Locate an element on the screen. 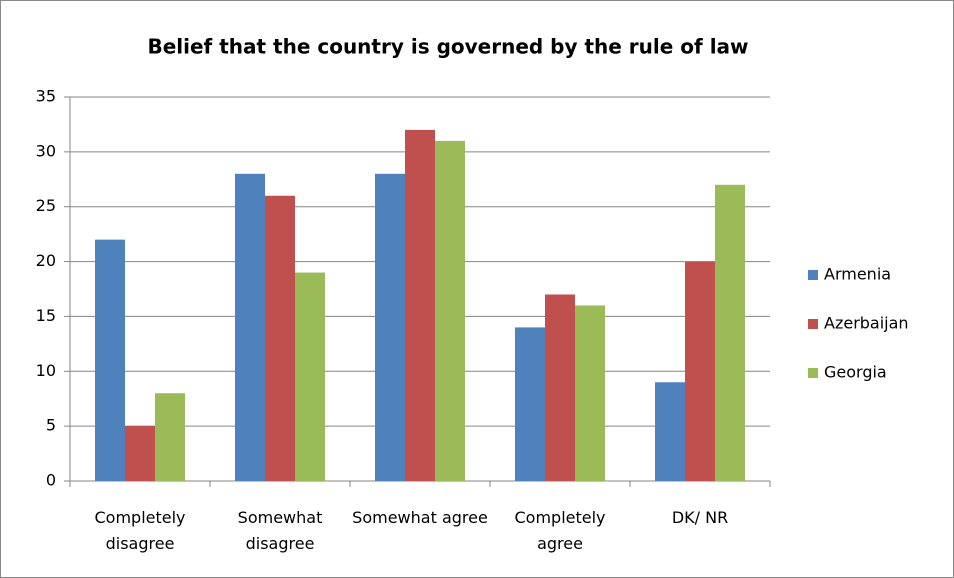 This screenshot has width=954, height=578. legend-label: Armenia is located at coordinates (857, 274).